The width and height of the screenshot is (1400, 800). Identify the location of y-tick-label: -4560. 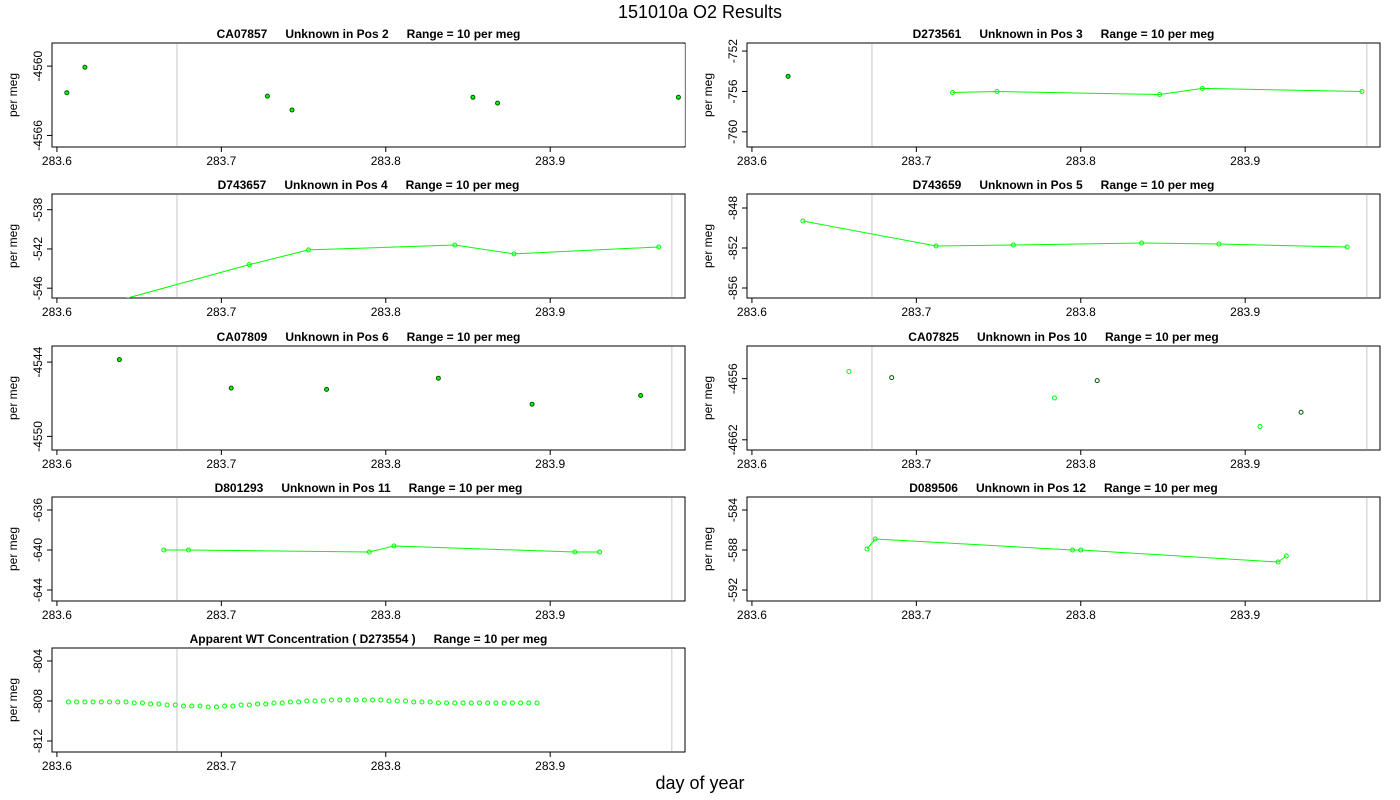
(38, 65).